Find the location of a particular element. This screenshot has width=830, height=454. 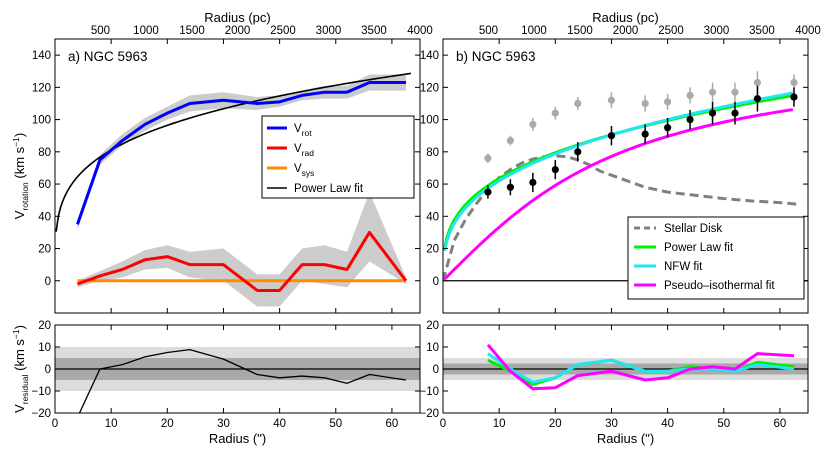

top-tick-label: 2000 is located at coordinates (238, 31).